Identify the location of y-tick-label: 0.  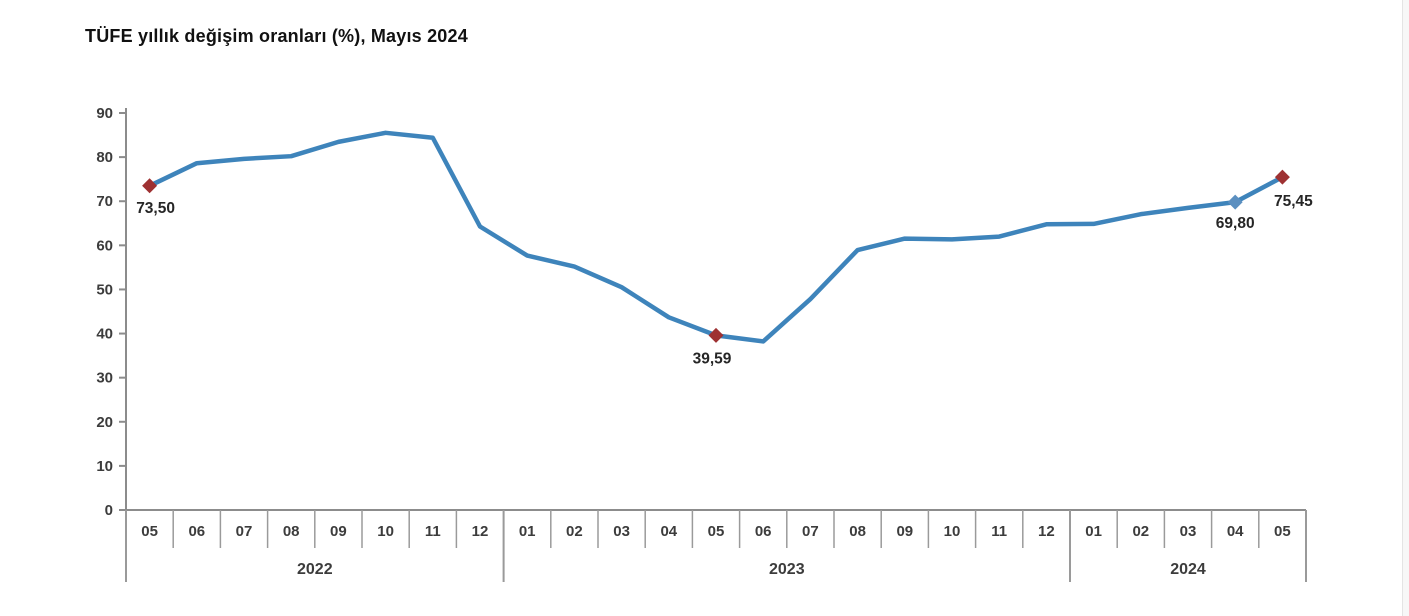
(109, 510).